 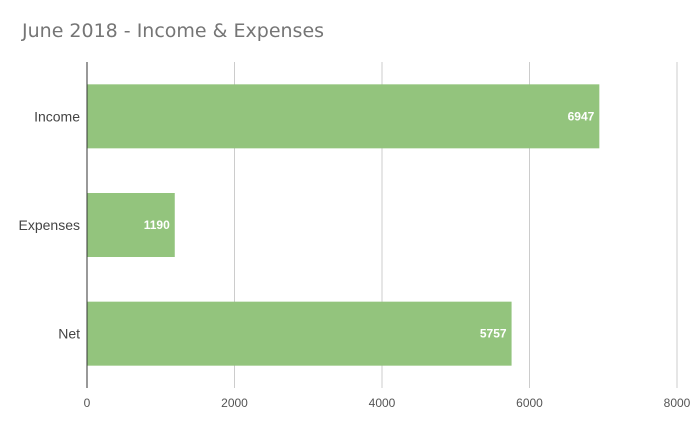 I want to click on bar-expenses, so click(x=131, y=225).